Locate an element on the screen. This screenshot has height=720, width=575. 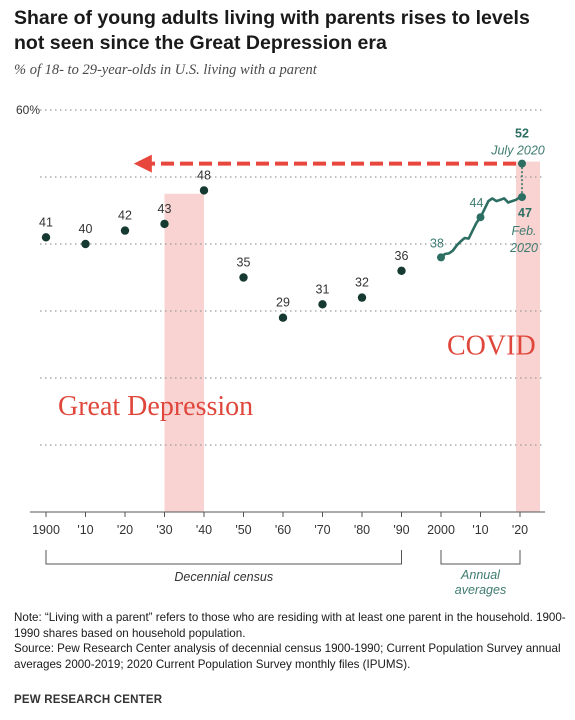
arrow-head is located at coordinates (142, 163).